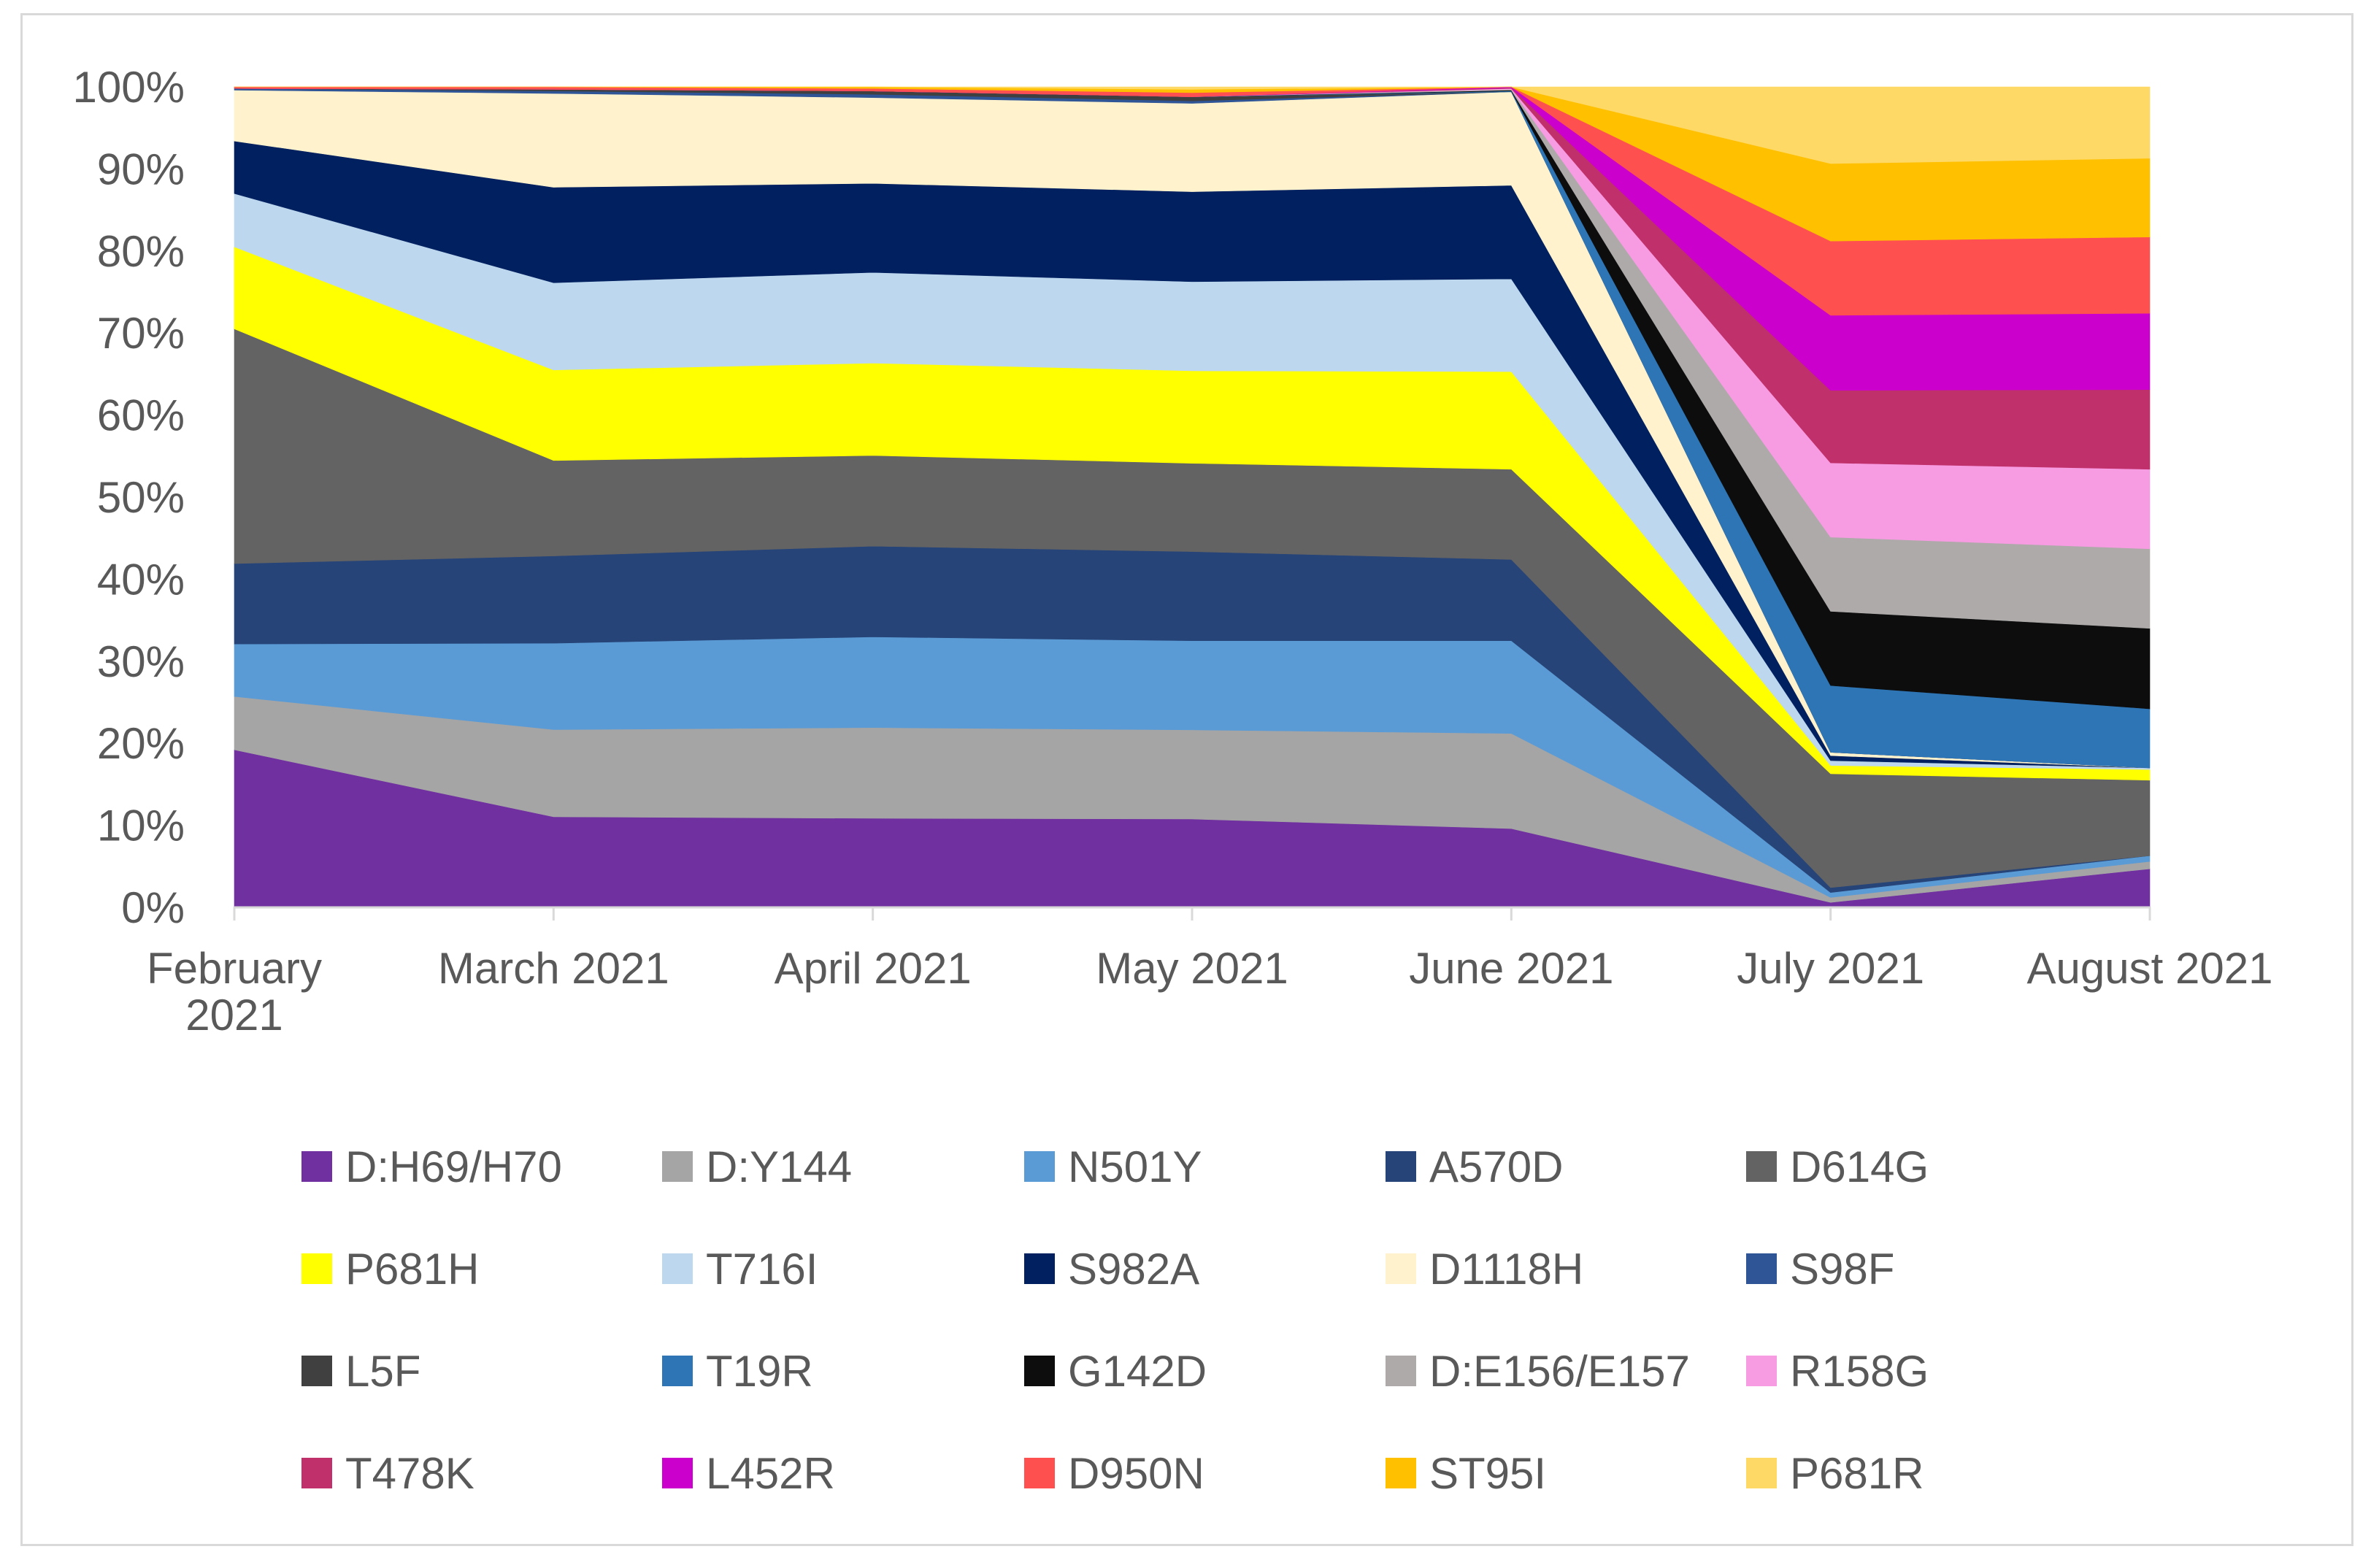 The width and height of the screenshot is (2371, 1568). Describe the element at coordinates (409, 1473) in the screenshot. I see `legend-label: T478K` at that location.